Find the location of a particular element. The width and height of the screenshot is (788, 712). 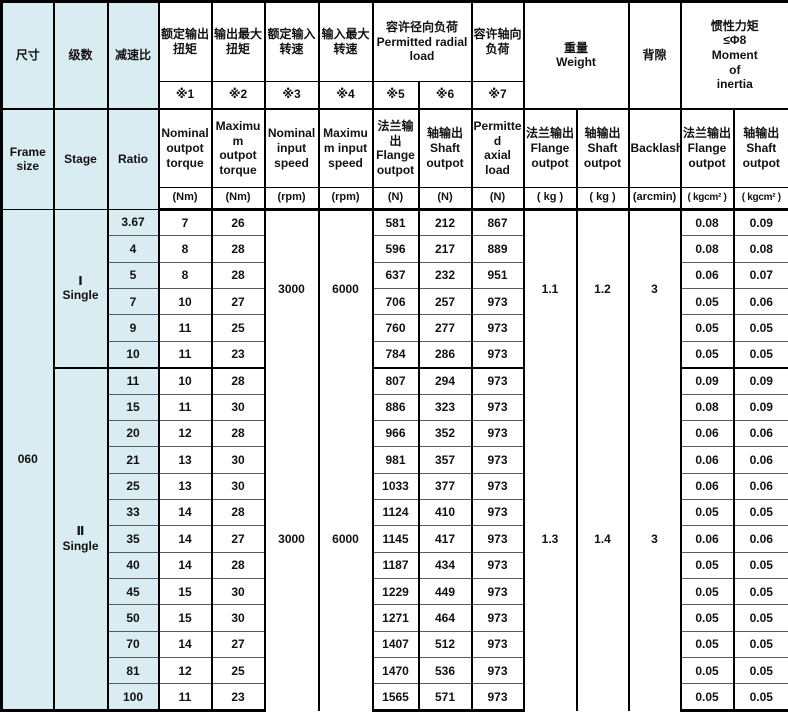

header-ref-5: ※5 is located at coordinates (395, 95).